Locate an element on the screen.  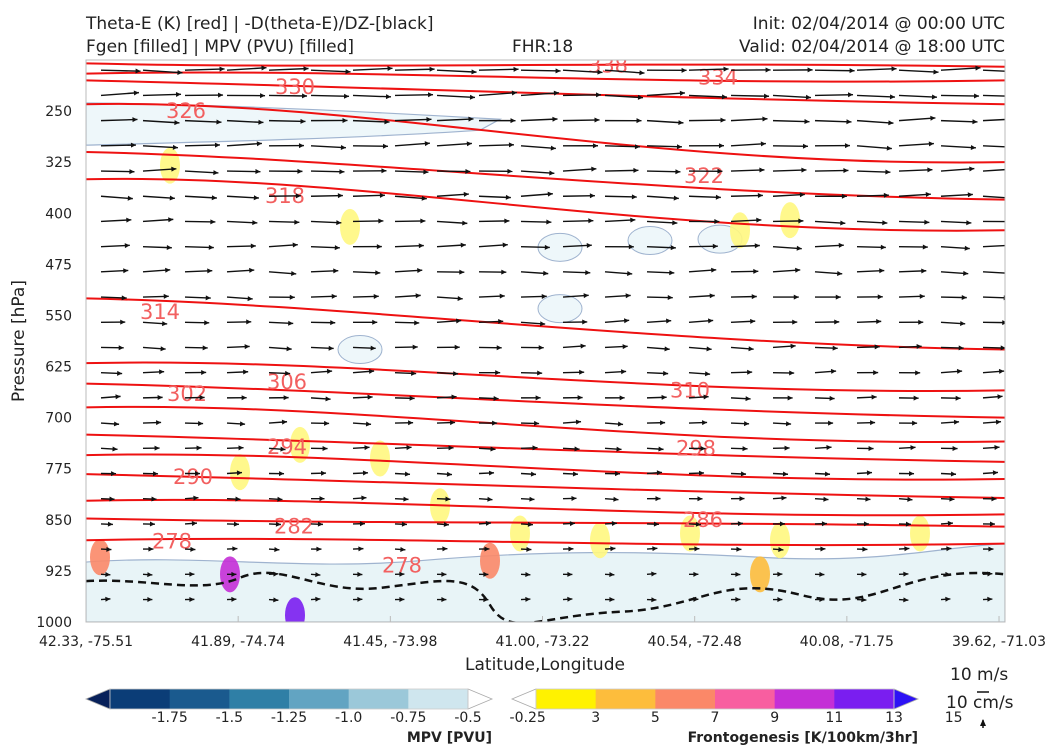
theta-e-label-302: 302 is located at coordinates (187, 394).